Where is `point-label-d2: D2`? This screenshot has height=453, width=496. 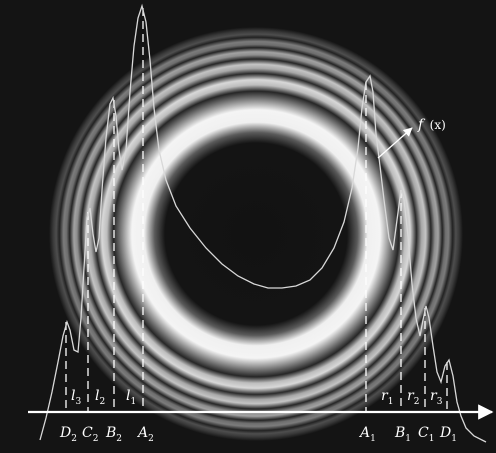
point-label-d2: D2 is located at coordinates (68, 434).